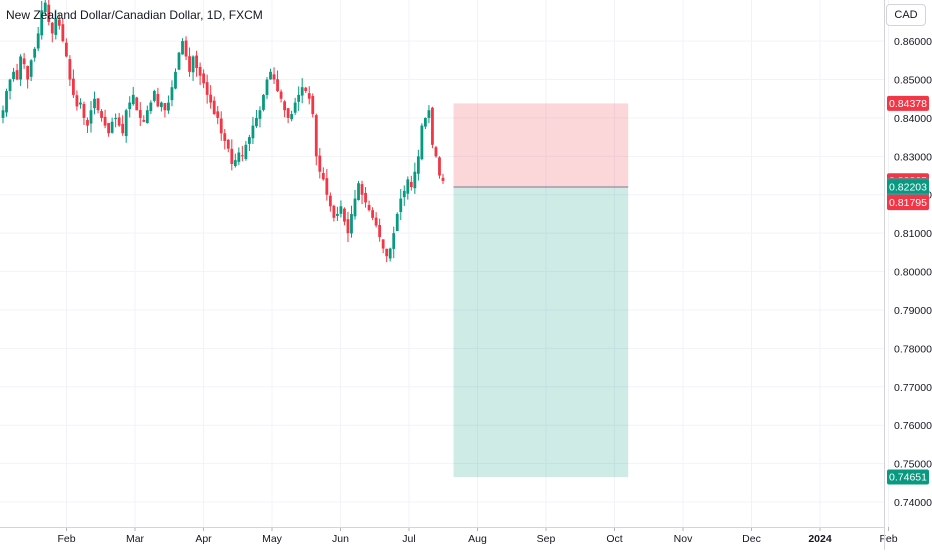  What do you see at coordinates (913, 465) in the screenshot?
I see `y-tick-label: 0.75000` at bounding box center [913, 465].